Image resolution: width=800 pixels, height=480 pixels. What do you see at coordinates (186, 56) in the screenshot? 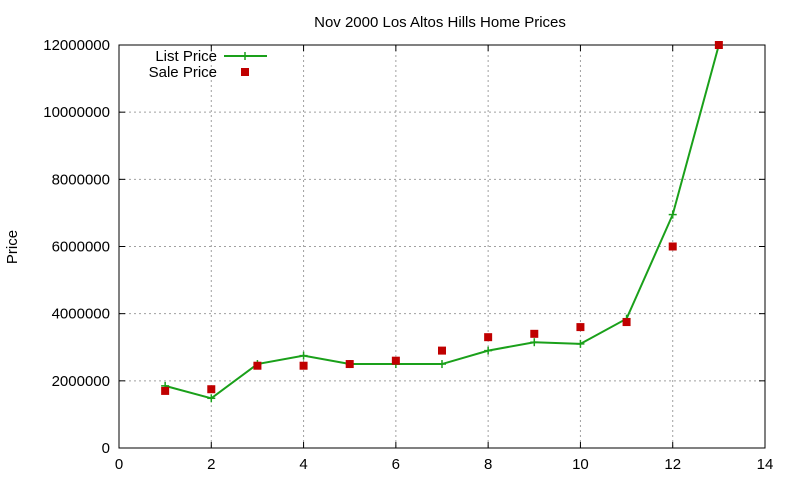
I see `legend-label: List Price` at bounding box center [186, 56].